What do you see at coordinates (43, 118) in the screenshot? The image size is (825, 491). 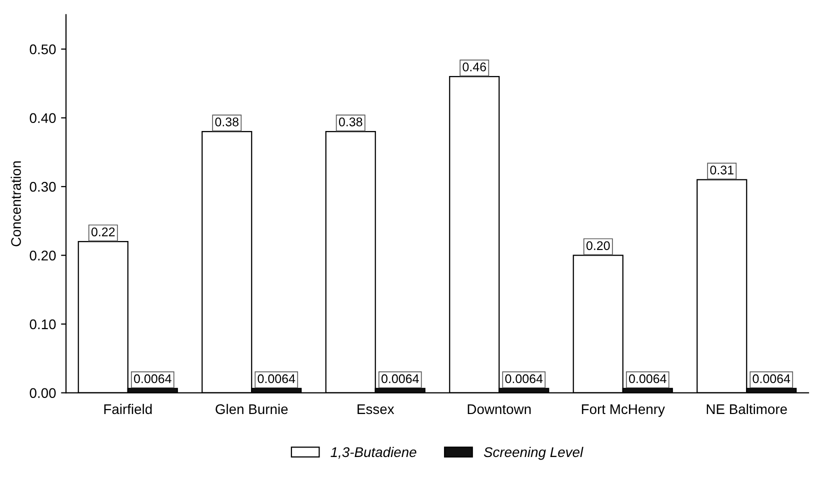 I see `y-tick-label: 0.40` at bounding box center [43, 118].